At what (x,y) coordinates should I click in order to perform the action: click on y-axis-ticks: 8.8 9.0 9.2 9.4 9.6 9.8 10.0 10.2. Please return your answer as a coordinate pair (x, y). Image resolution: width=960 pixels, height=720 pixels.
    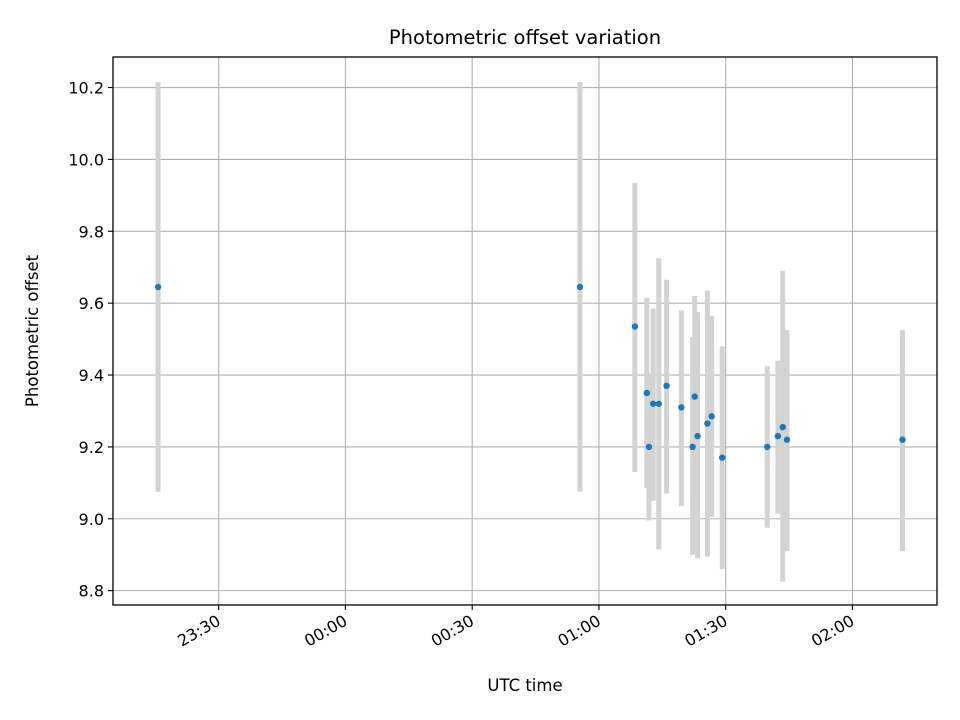
    Looking at the image, I should click on (90, 340).